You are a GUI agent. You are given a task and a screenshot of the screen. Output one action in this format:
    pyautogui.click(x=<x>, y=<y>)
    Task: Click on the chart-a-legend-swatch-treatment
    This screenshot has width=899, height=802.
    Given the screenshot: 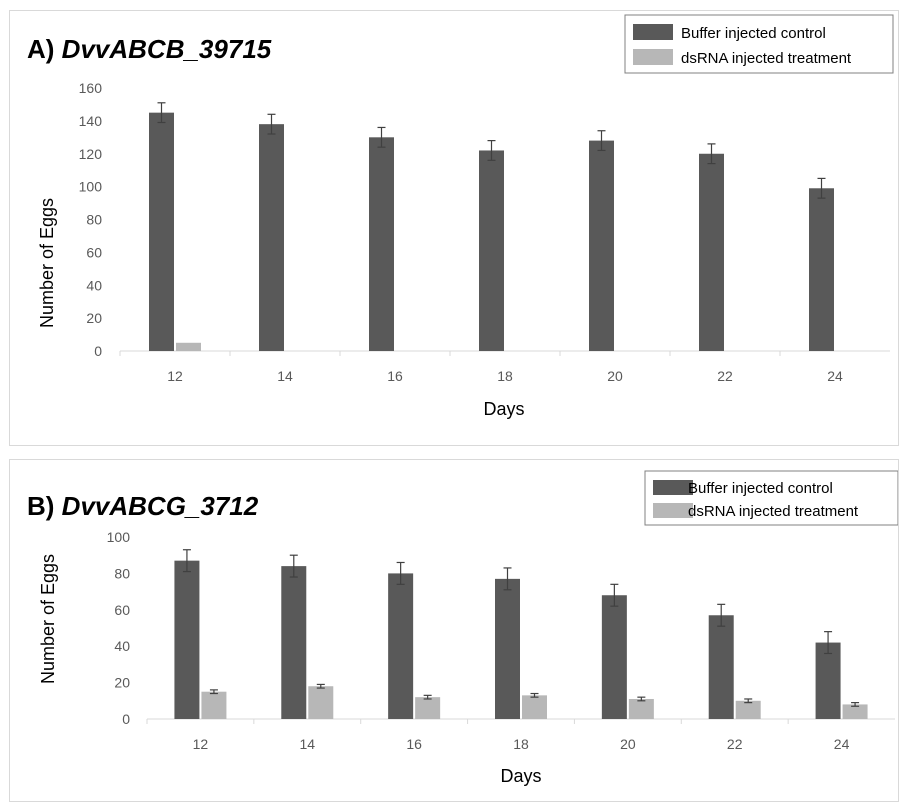 What is the action you would take?
    pyautogui.click(x=653, y=57)
    